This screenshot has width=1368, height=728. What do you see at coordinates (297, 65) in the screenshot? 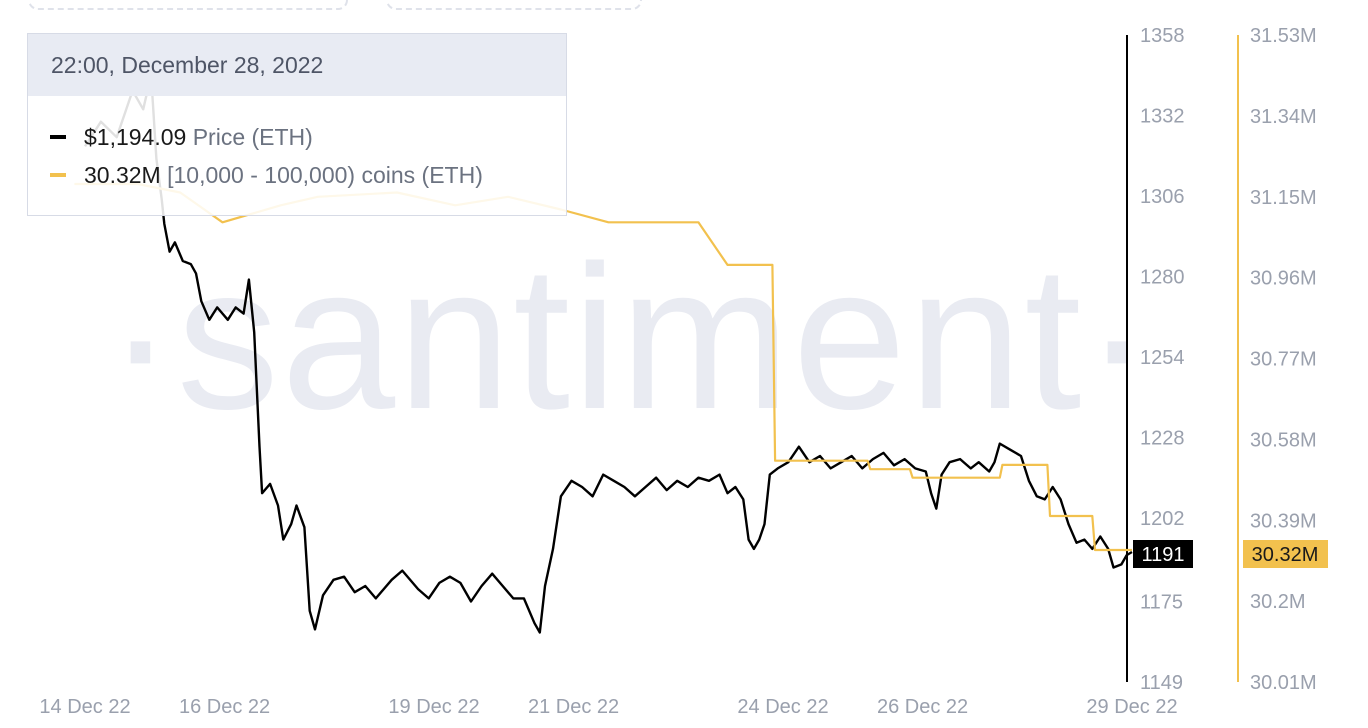
I see `tooltip-datetime: 22:00, December 28, 2022` at bounding box center [297, 65].